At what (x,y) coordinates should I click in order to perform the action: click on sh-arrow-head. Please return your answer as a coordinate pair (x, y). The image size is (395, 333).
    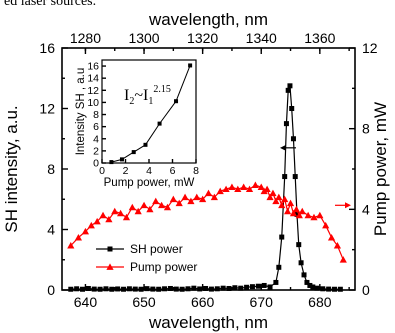
    Looking at the image, I should click on (283, 147).